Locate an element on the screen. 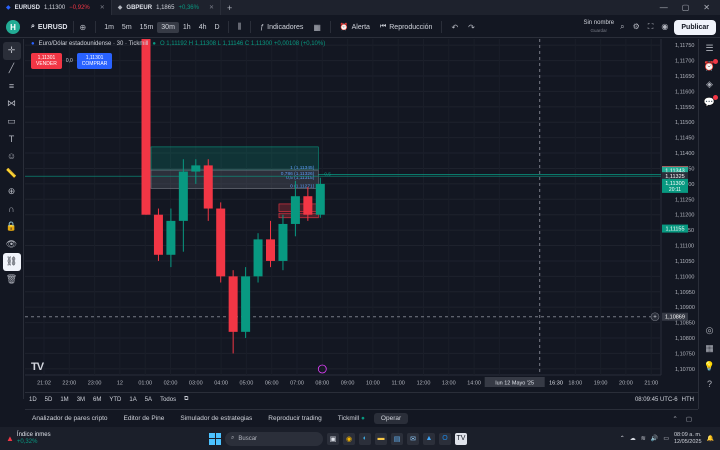 This screenshot has height=450, width=720. folder-icon: ▬ is located at coordinates (381, 438).